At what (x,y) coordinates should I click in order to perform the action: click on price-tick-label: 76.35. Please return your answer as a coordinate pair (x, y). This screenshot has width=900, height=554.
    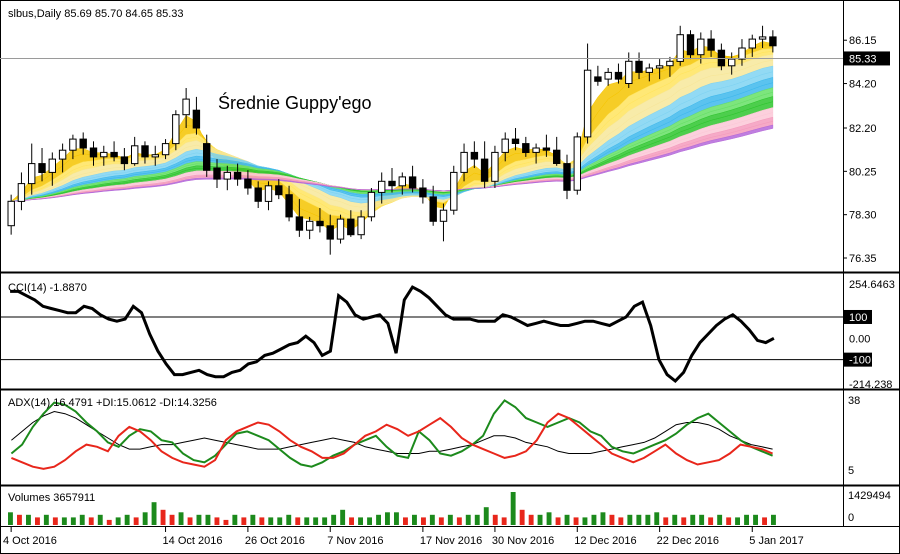
    Looking at the image, I should click on (863, 259).